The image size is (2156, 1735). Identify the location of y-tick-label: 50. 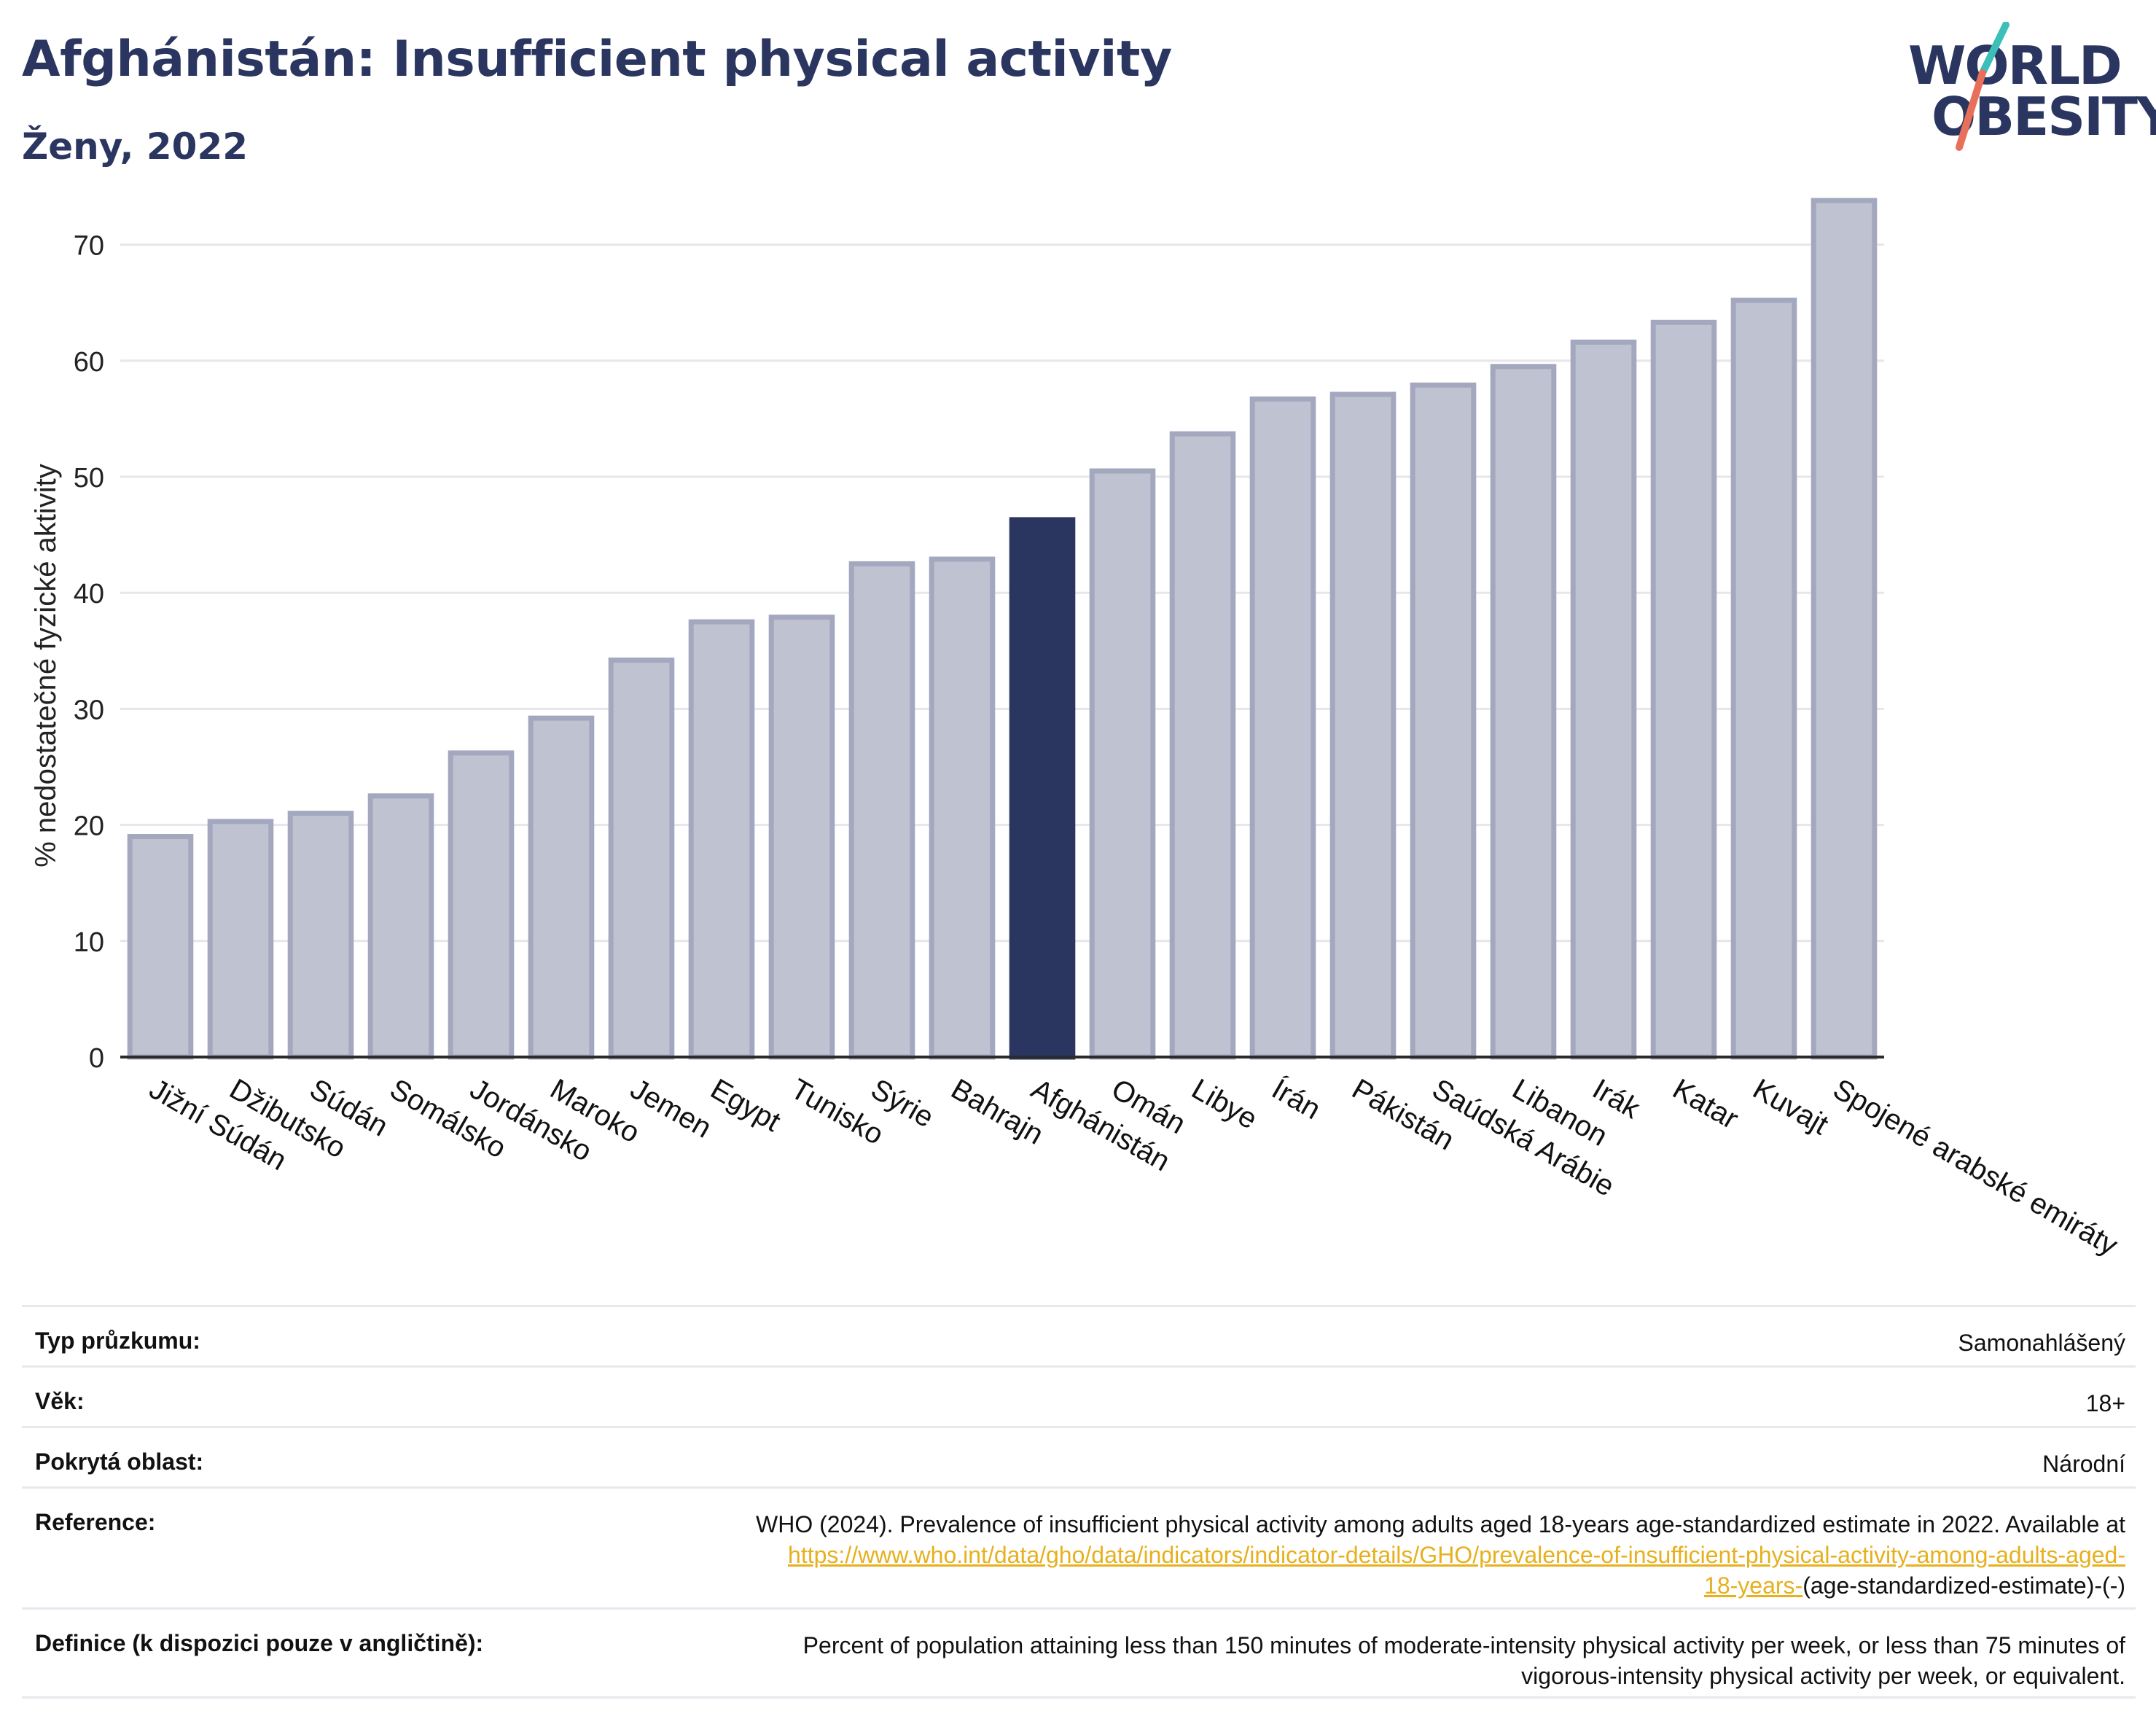
(89, 478).